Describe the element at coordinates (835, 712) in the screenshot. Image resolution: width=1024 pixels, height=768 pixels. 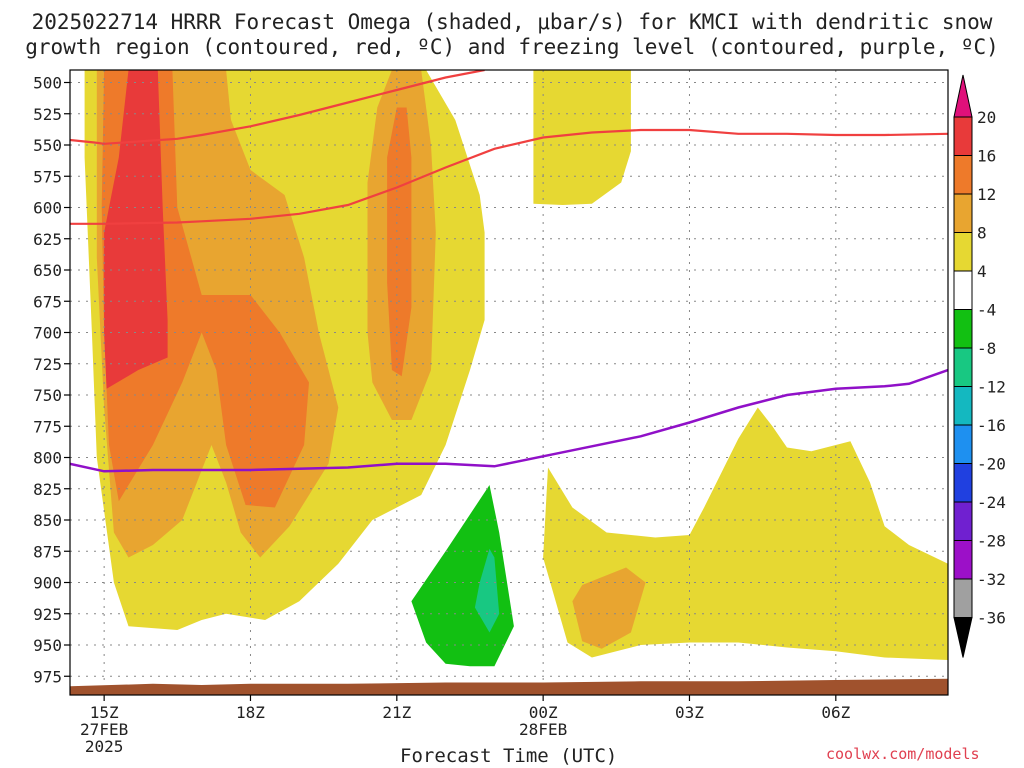
I see `x-tick-label: 06Z` at that location.